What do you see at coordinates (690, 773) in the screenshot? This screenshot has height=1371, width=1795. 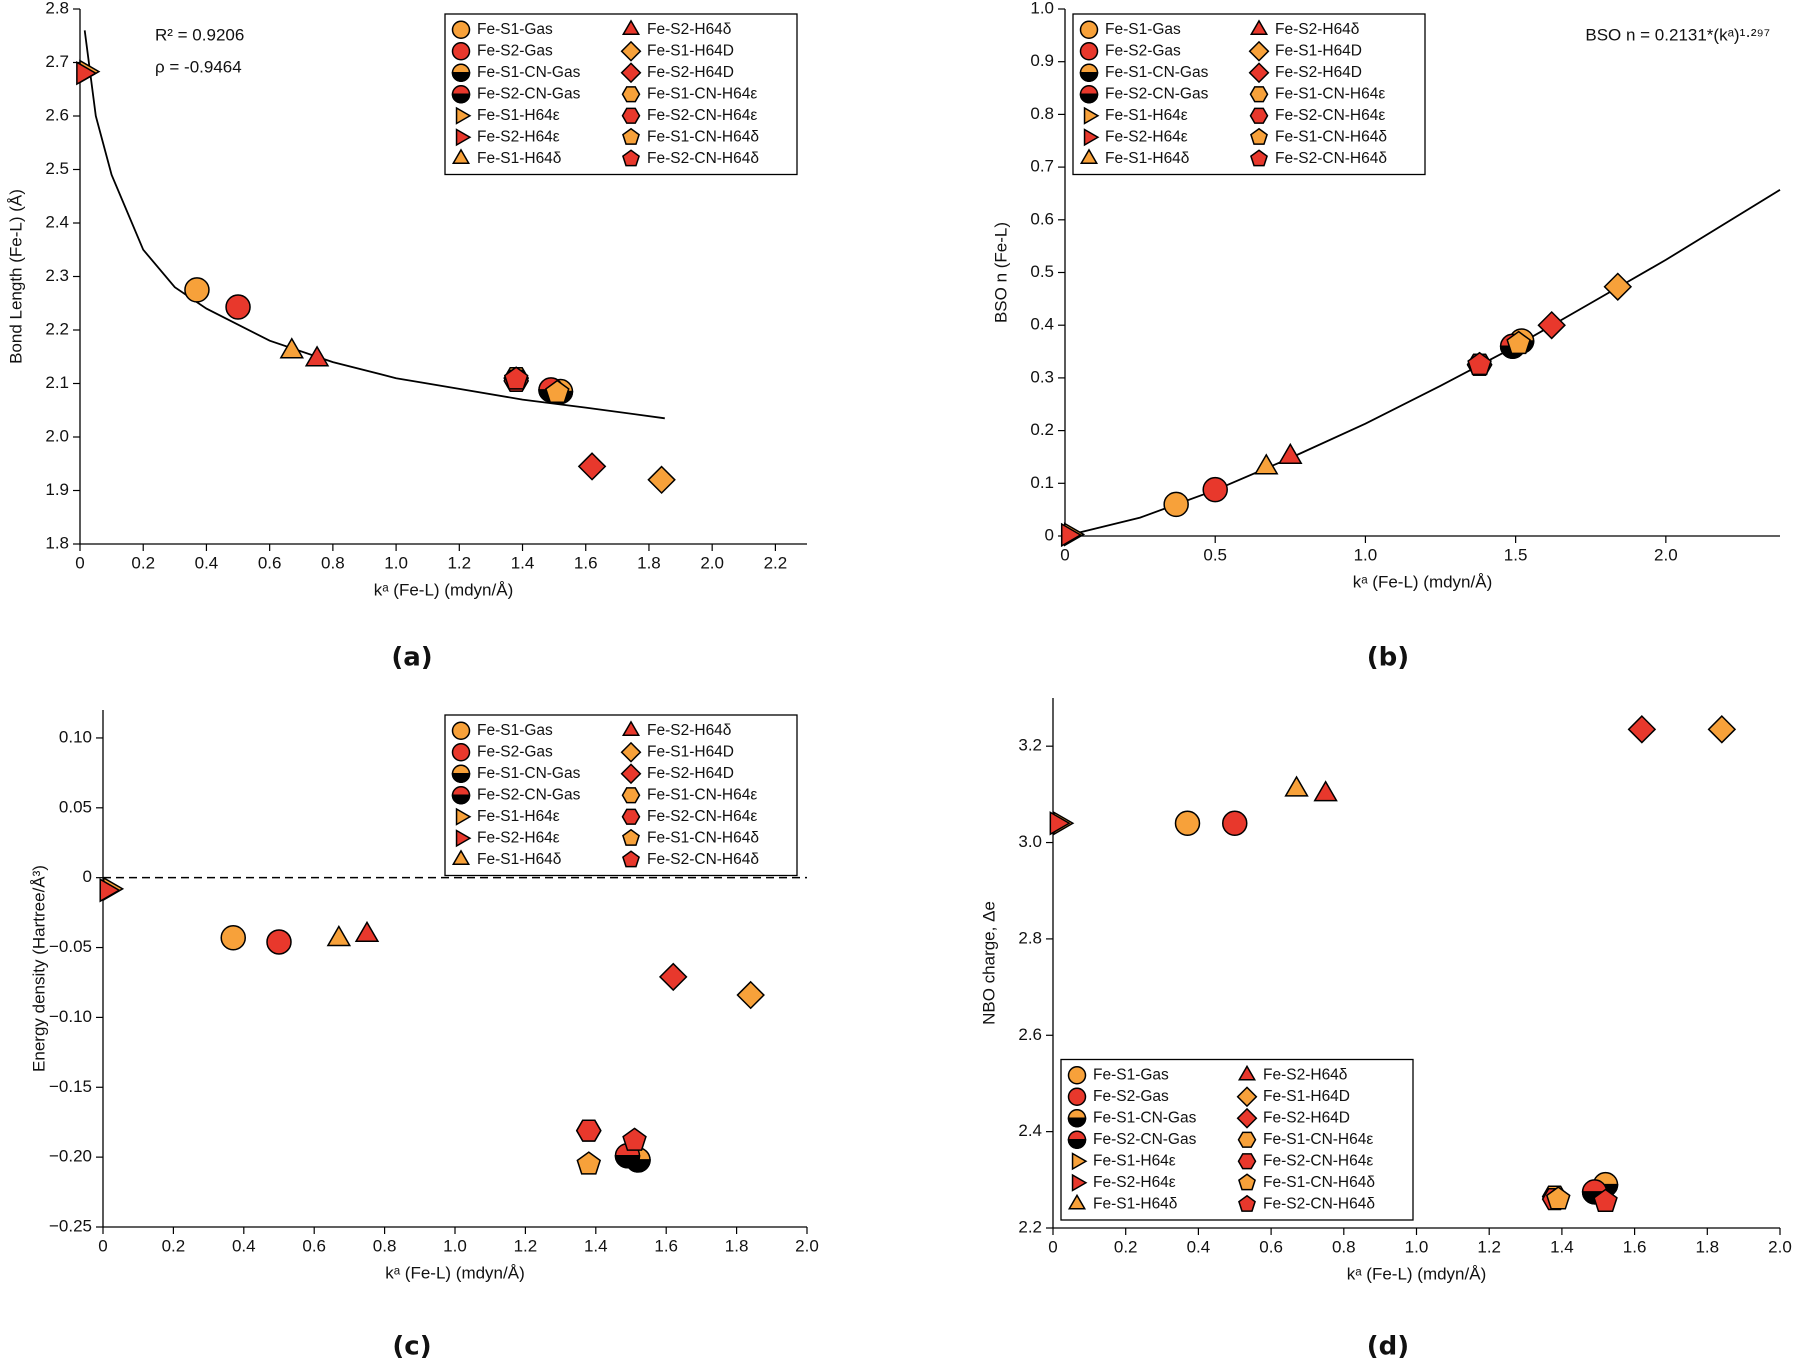 I see `legend-label: Fe-S2-H64D` at bounding box center [690, 773].